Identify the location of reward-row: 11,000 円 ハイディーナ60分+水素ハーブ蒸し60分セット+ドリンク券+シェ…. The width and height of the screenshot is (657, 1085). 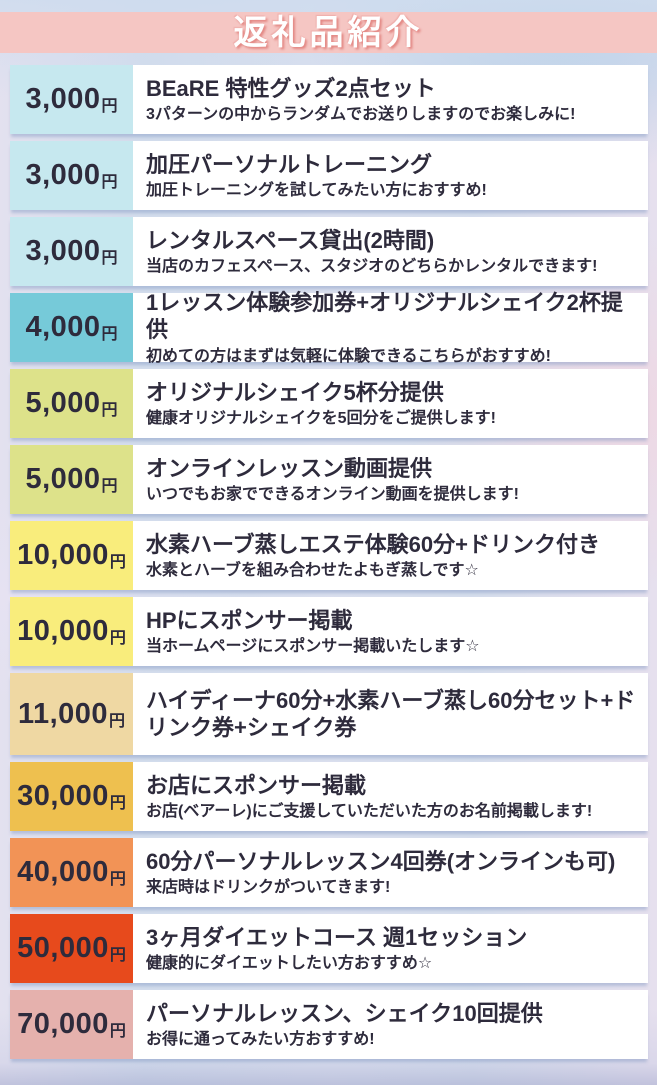
(329, 714).